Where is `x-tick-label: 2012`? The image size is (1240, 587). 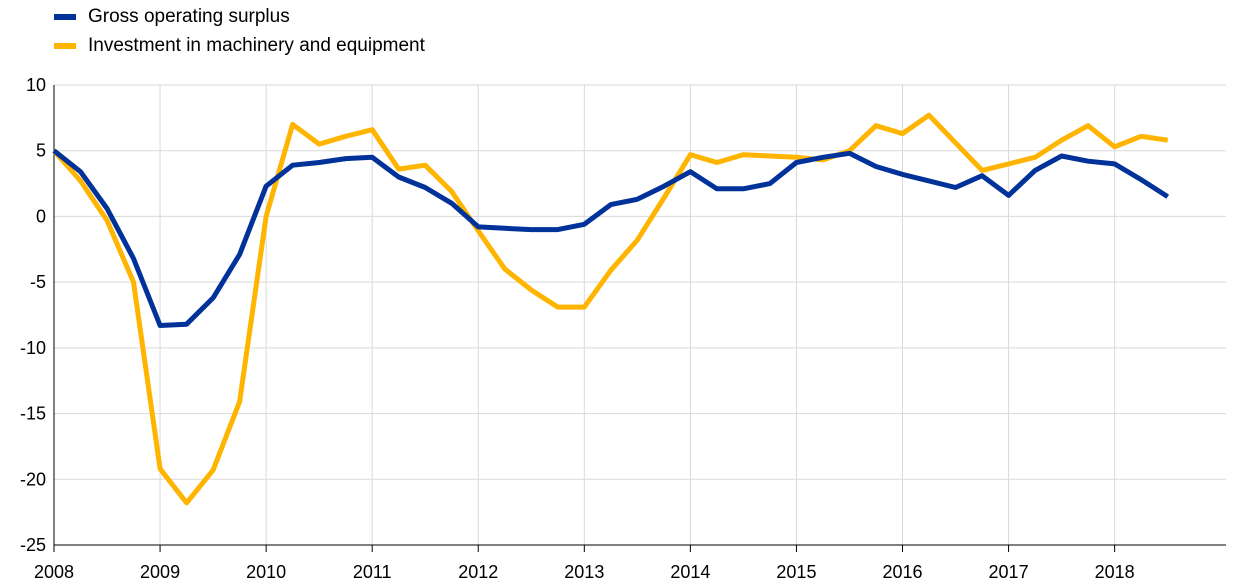 x-tick-label: 2012 is located at coordinates (478, 572).